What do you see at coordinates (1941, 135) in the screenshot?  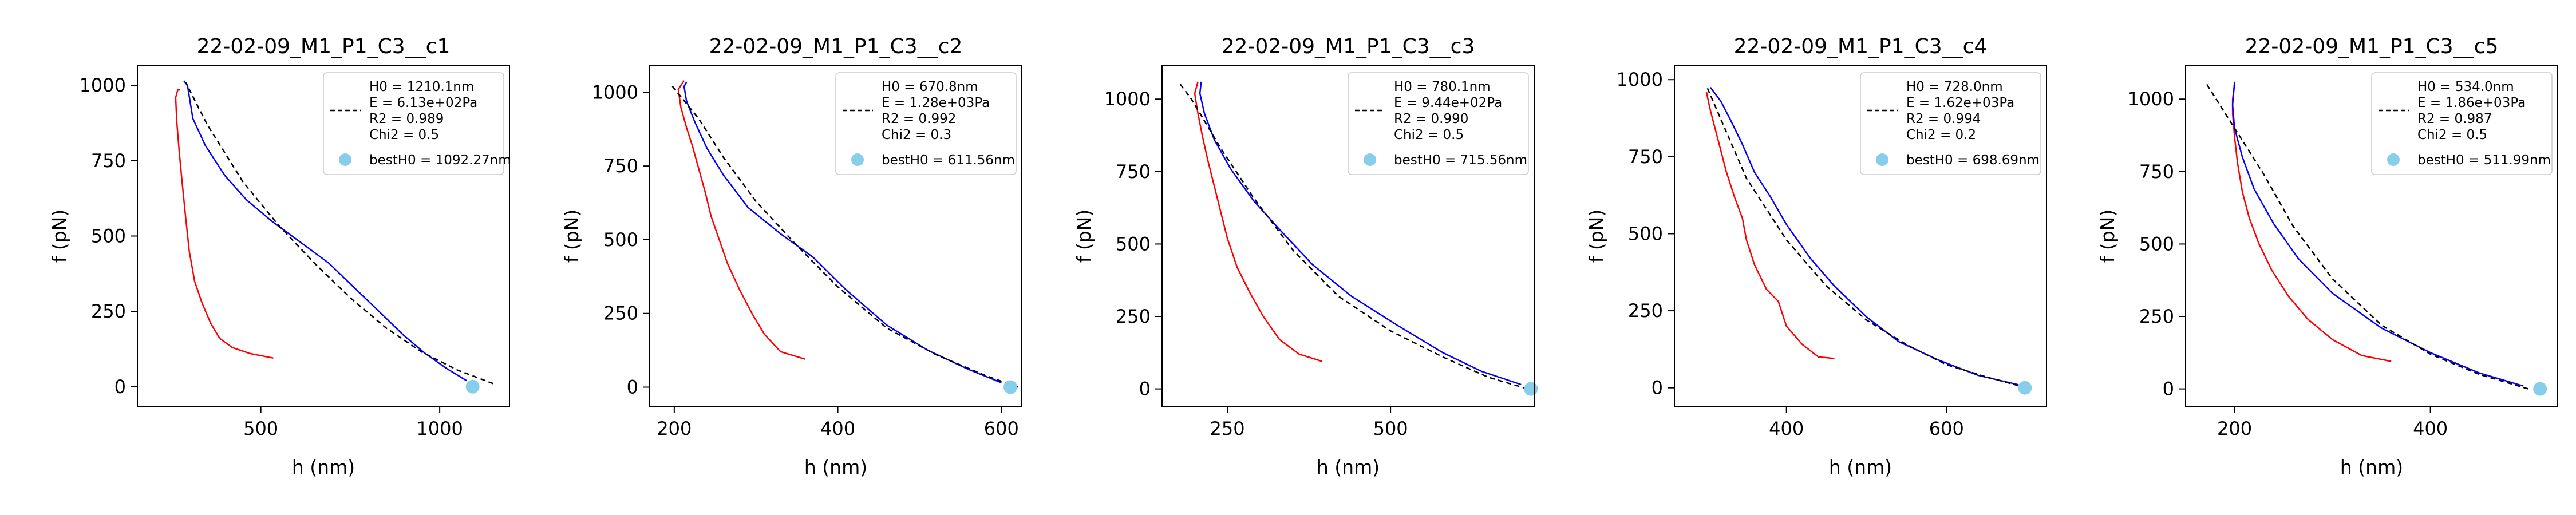 I see `legend-fit-text: Chi2 = 0.2` at bounding box center [1941, 135].